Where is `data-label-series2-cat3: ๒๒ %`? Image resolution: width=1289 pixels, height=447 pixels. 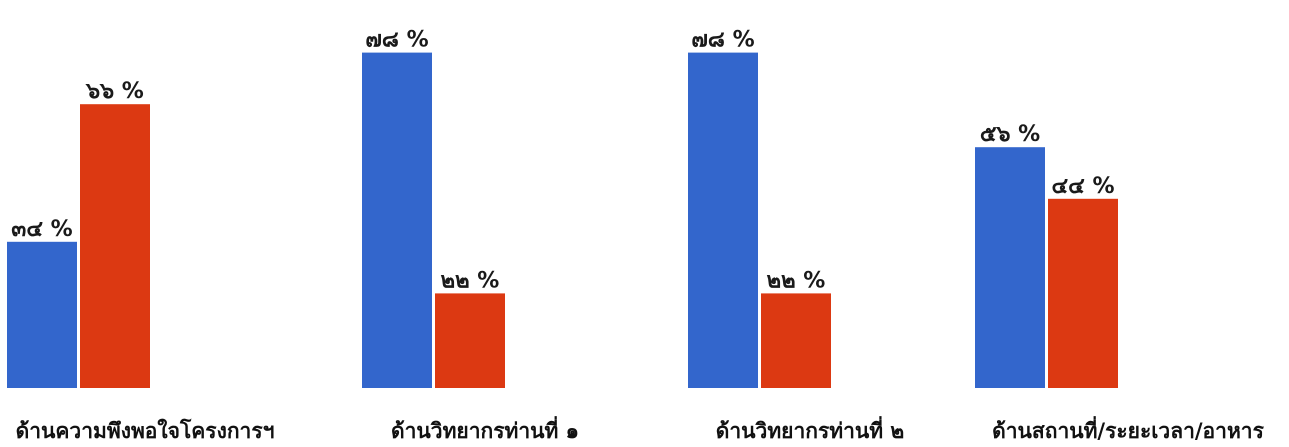 data-label-series2-cat3: ๒๒ % is located at coordinates (796, 280).